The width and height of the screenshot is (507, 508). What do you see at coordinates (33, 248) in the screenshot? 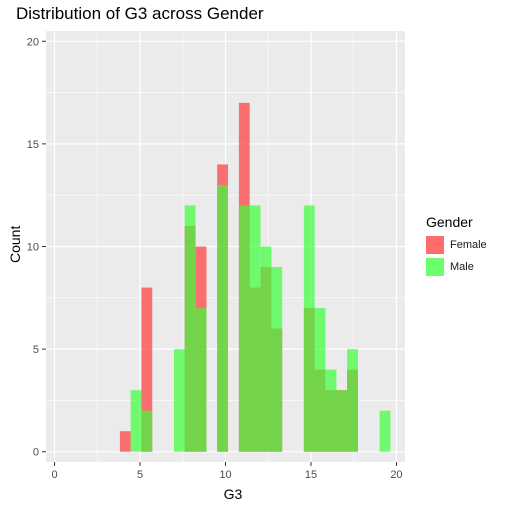
I see `y-tick-label: 10` at bounding box center [33, 248].